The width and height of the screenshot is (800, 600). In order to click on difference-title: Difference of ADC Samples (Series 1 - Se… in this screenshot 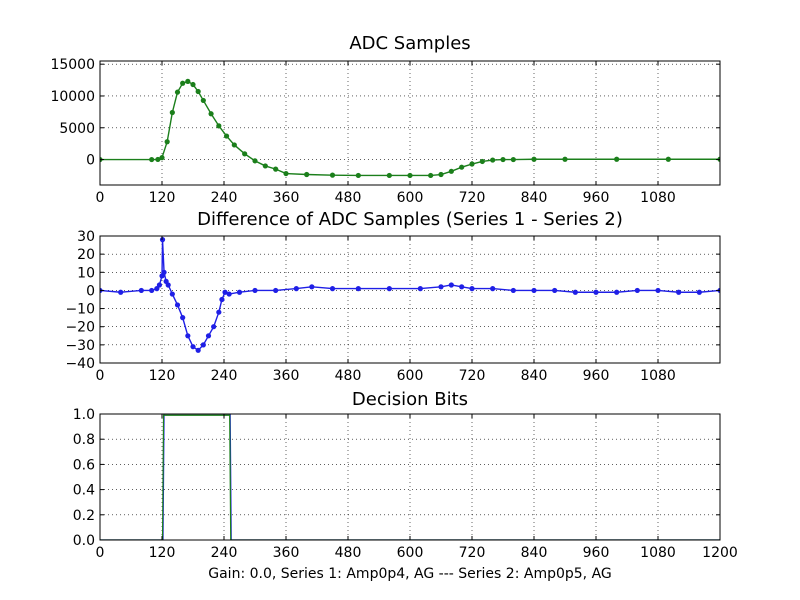, I will do `click(410, 219)`.